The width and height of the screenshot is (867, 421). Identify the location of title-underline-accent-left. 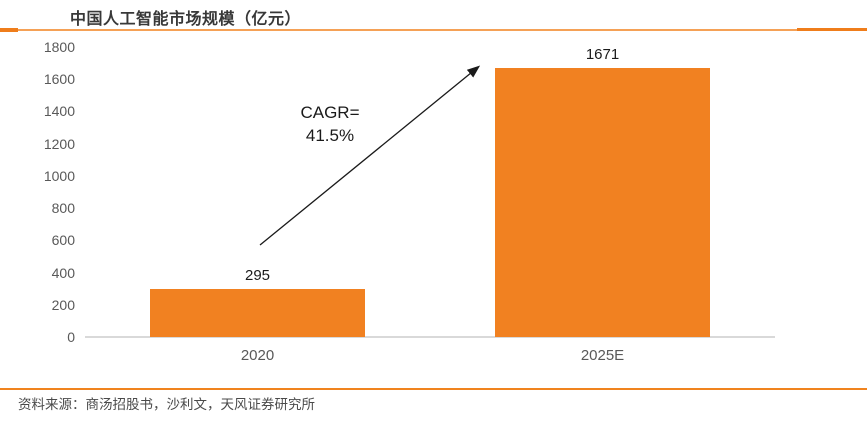
(9, 30).